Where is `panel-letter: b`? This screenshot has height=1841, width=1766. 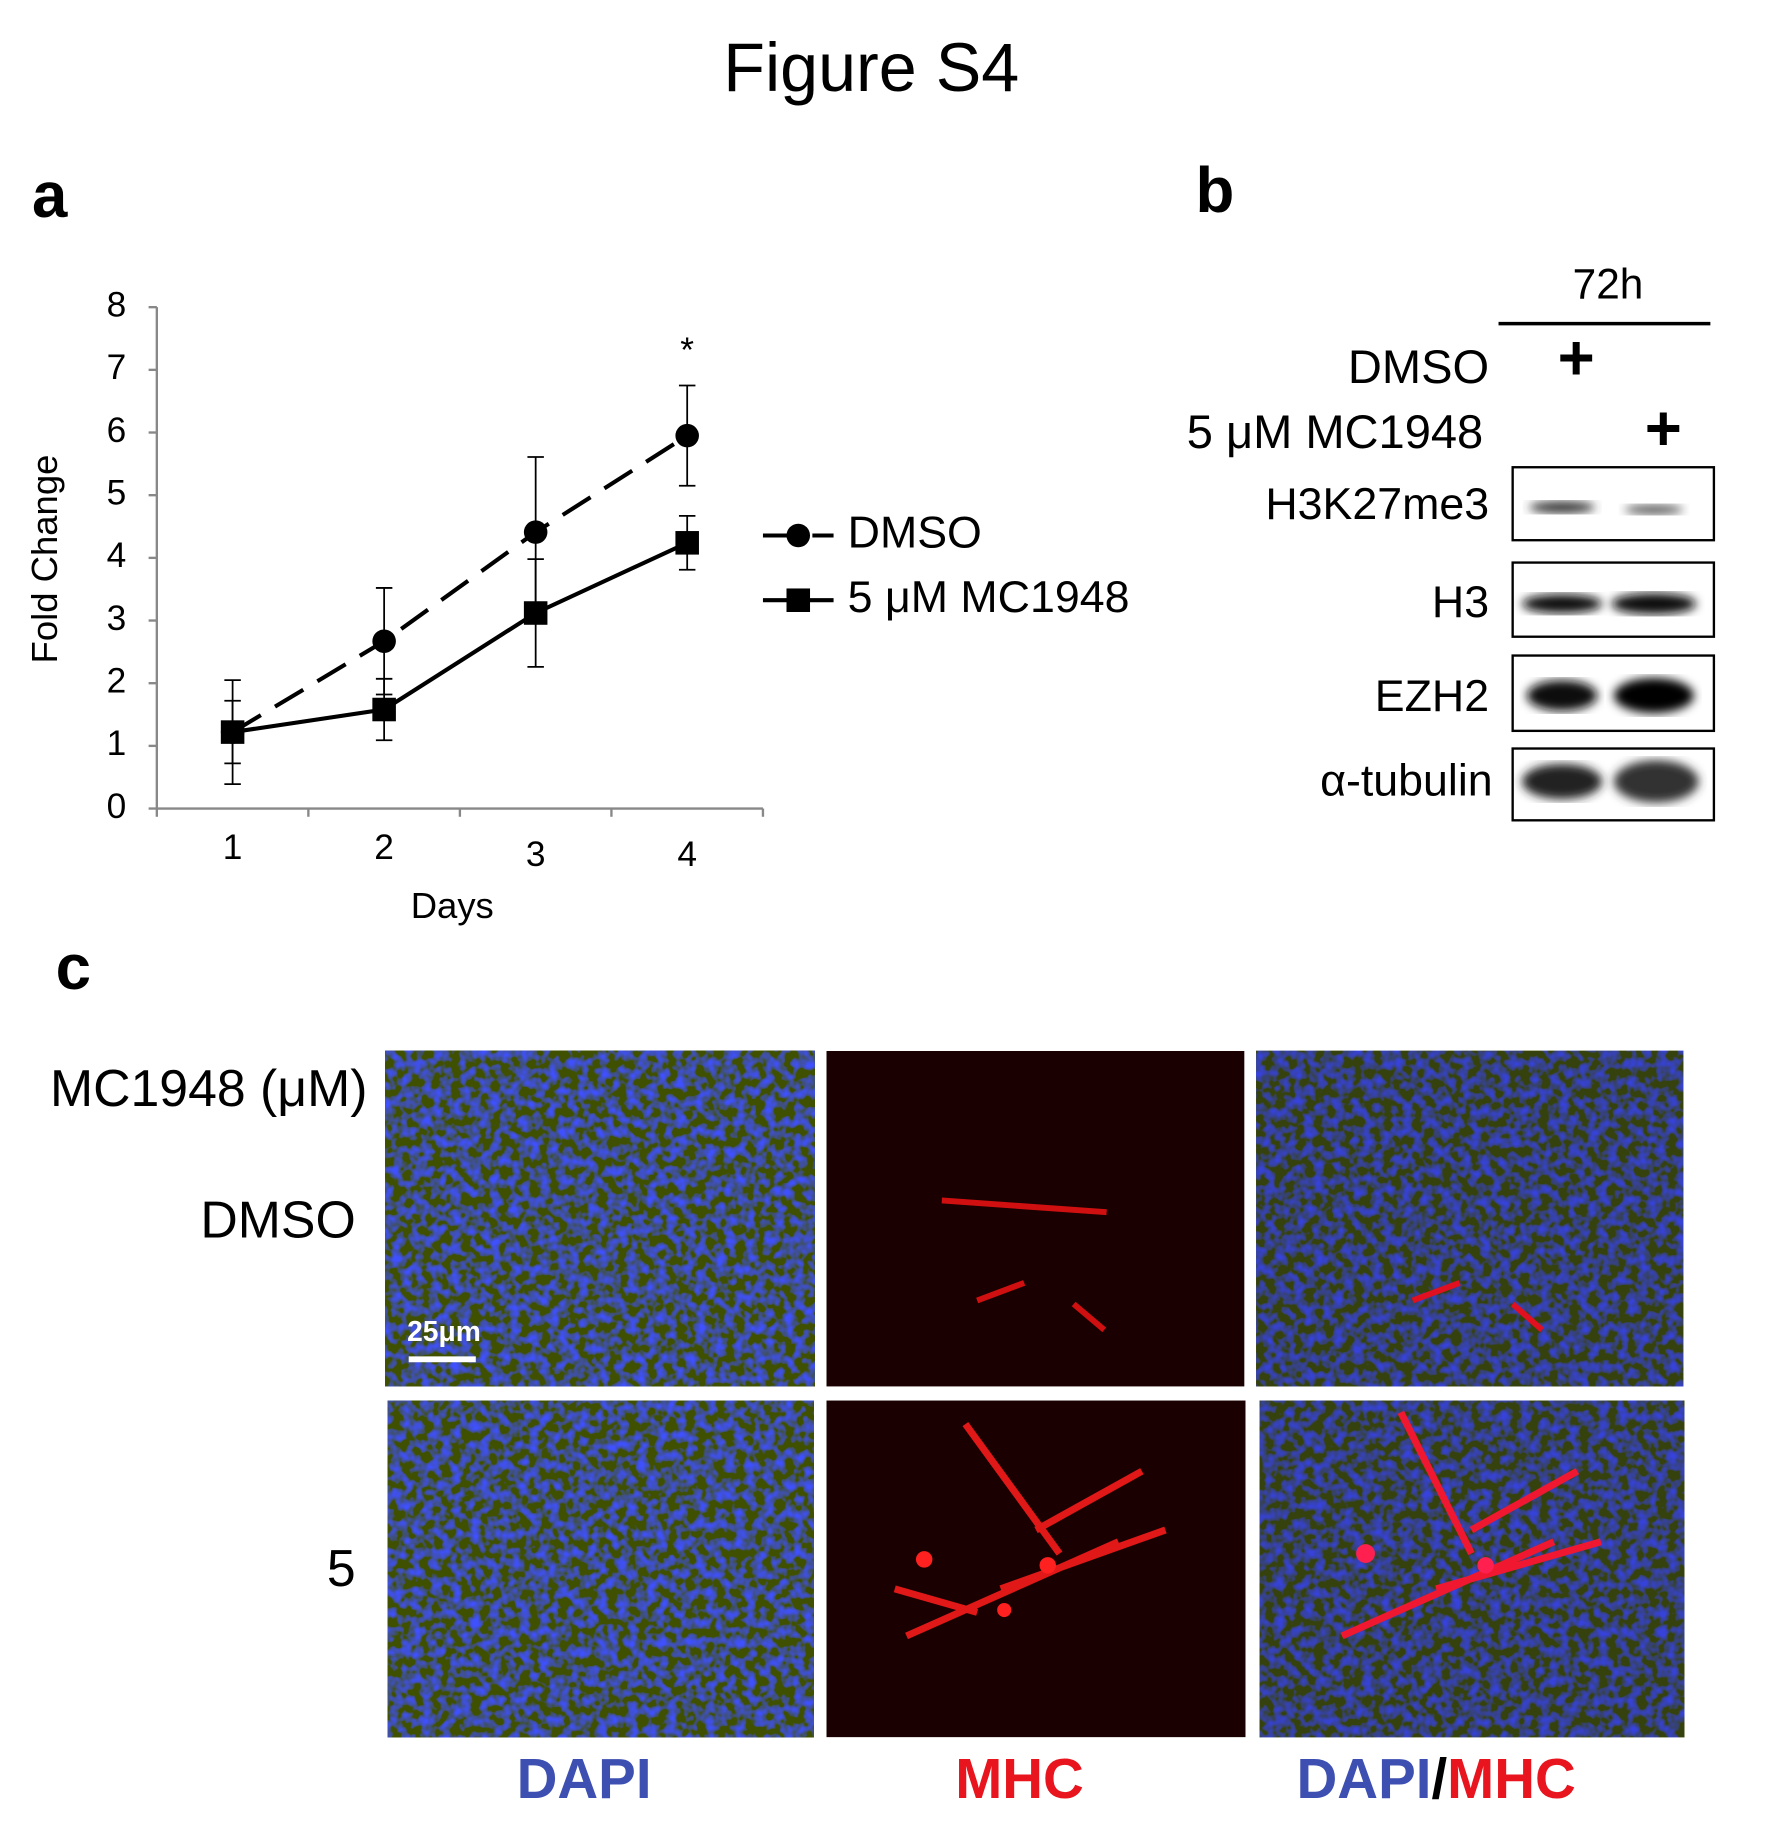 panel-letter: b is located at coordinates (1214, 190).